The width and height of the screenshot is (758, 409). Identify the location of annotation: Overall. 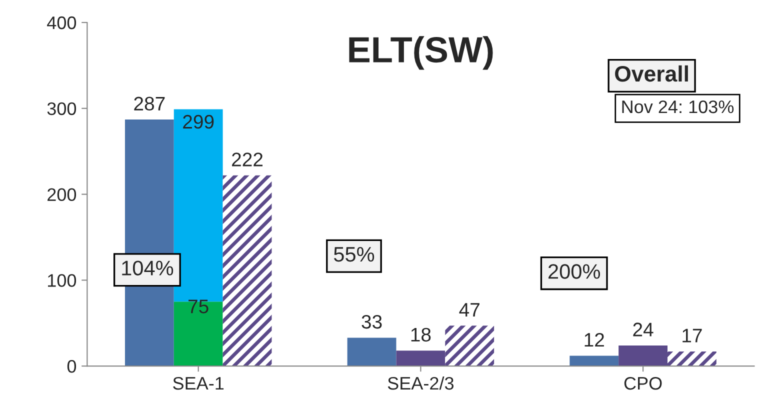
(651, 73).